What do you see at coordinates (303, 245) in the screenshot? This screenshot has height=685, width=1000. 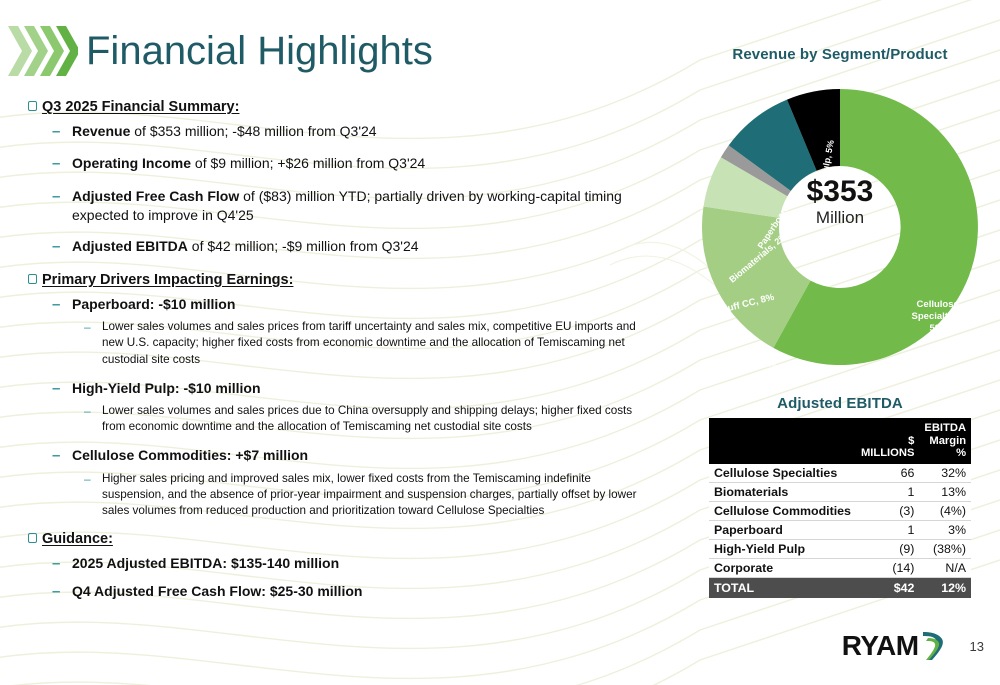 I see `list-item-rest: of $42 million; -$9 million from Q3'24` at bounding box center [303, 245].